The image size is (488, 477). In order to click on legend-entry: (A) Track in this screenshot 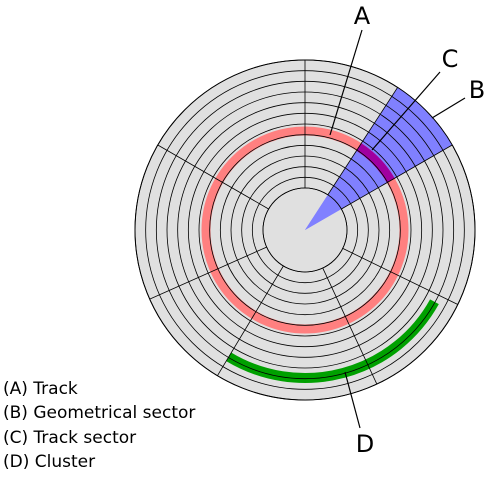, I will do `click(40, 389)`.